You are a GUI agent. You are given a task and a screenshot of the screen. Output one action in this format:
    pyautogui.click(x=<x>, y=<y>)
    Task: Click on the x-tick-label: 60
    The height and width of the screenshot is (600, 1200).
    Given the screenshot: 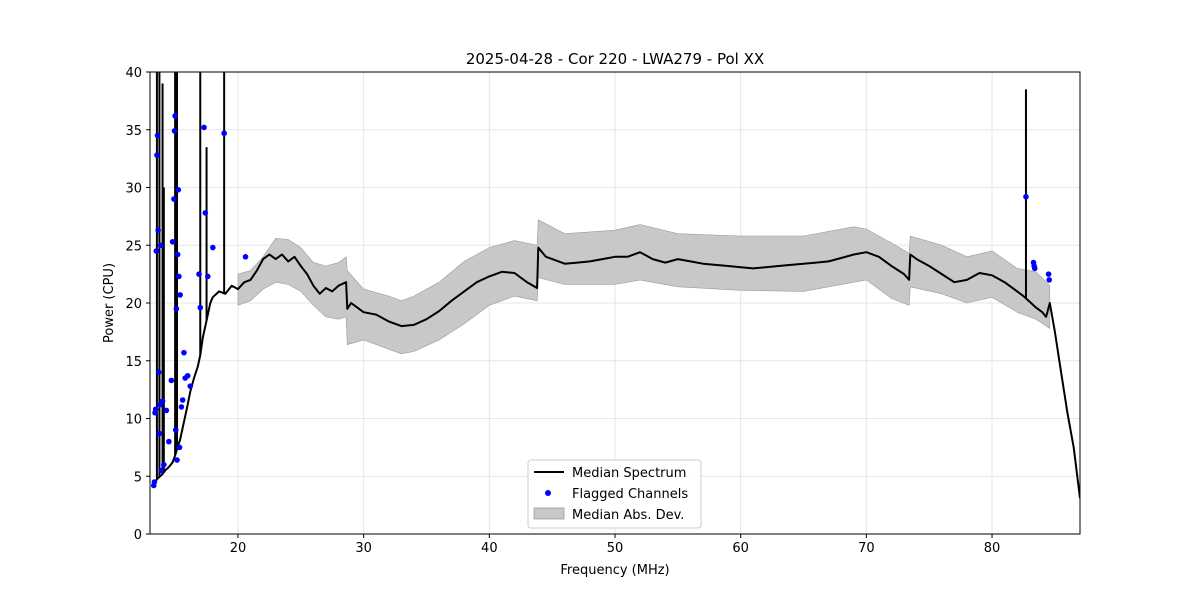 What is the action you would take?
    pyautogui.click(x=740, y=548)
    